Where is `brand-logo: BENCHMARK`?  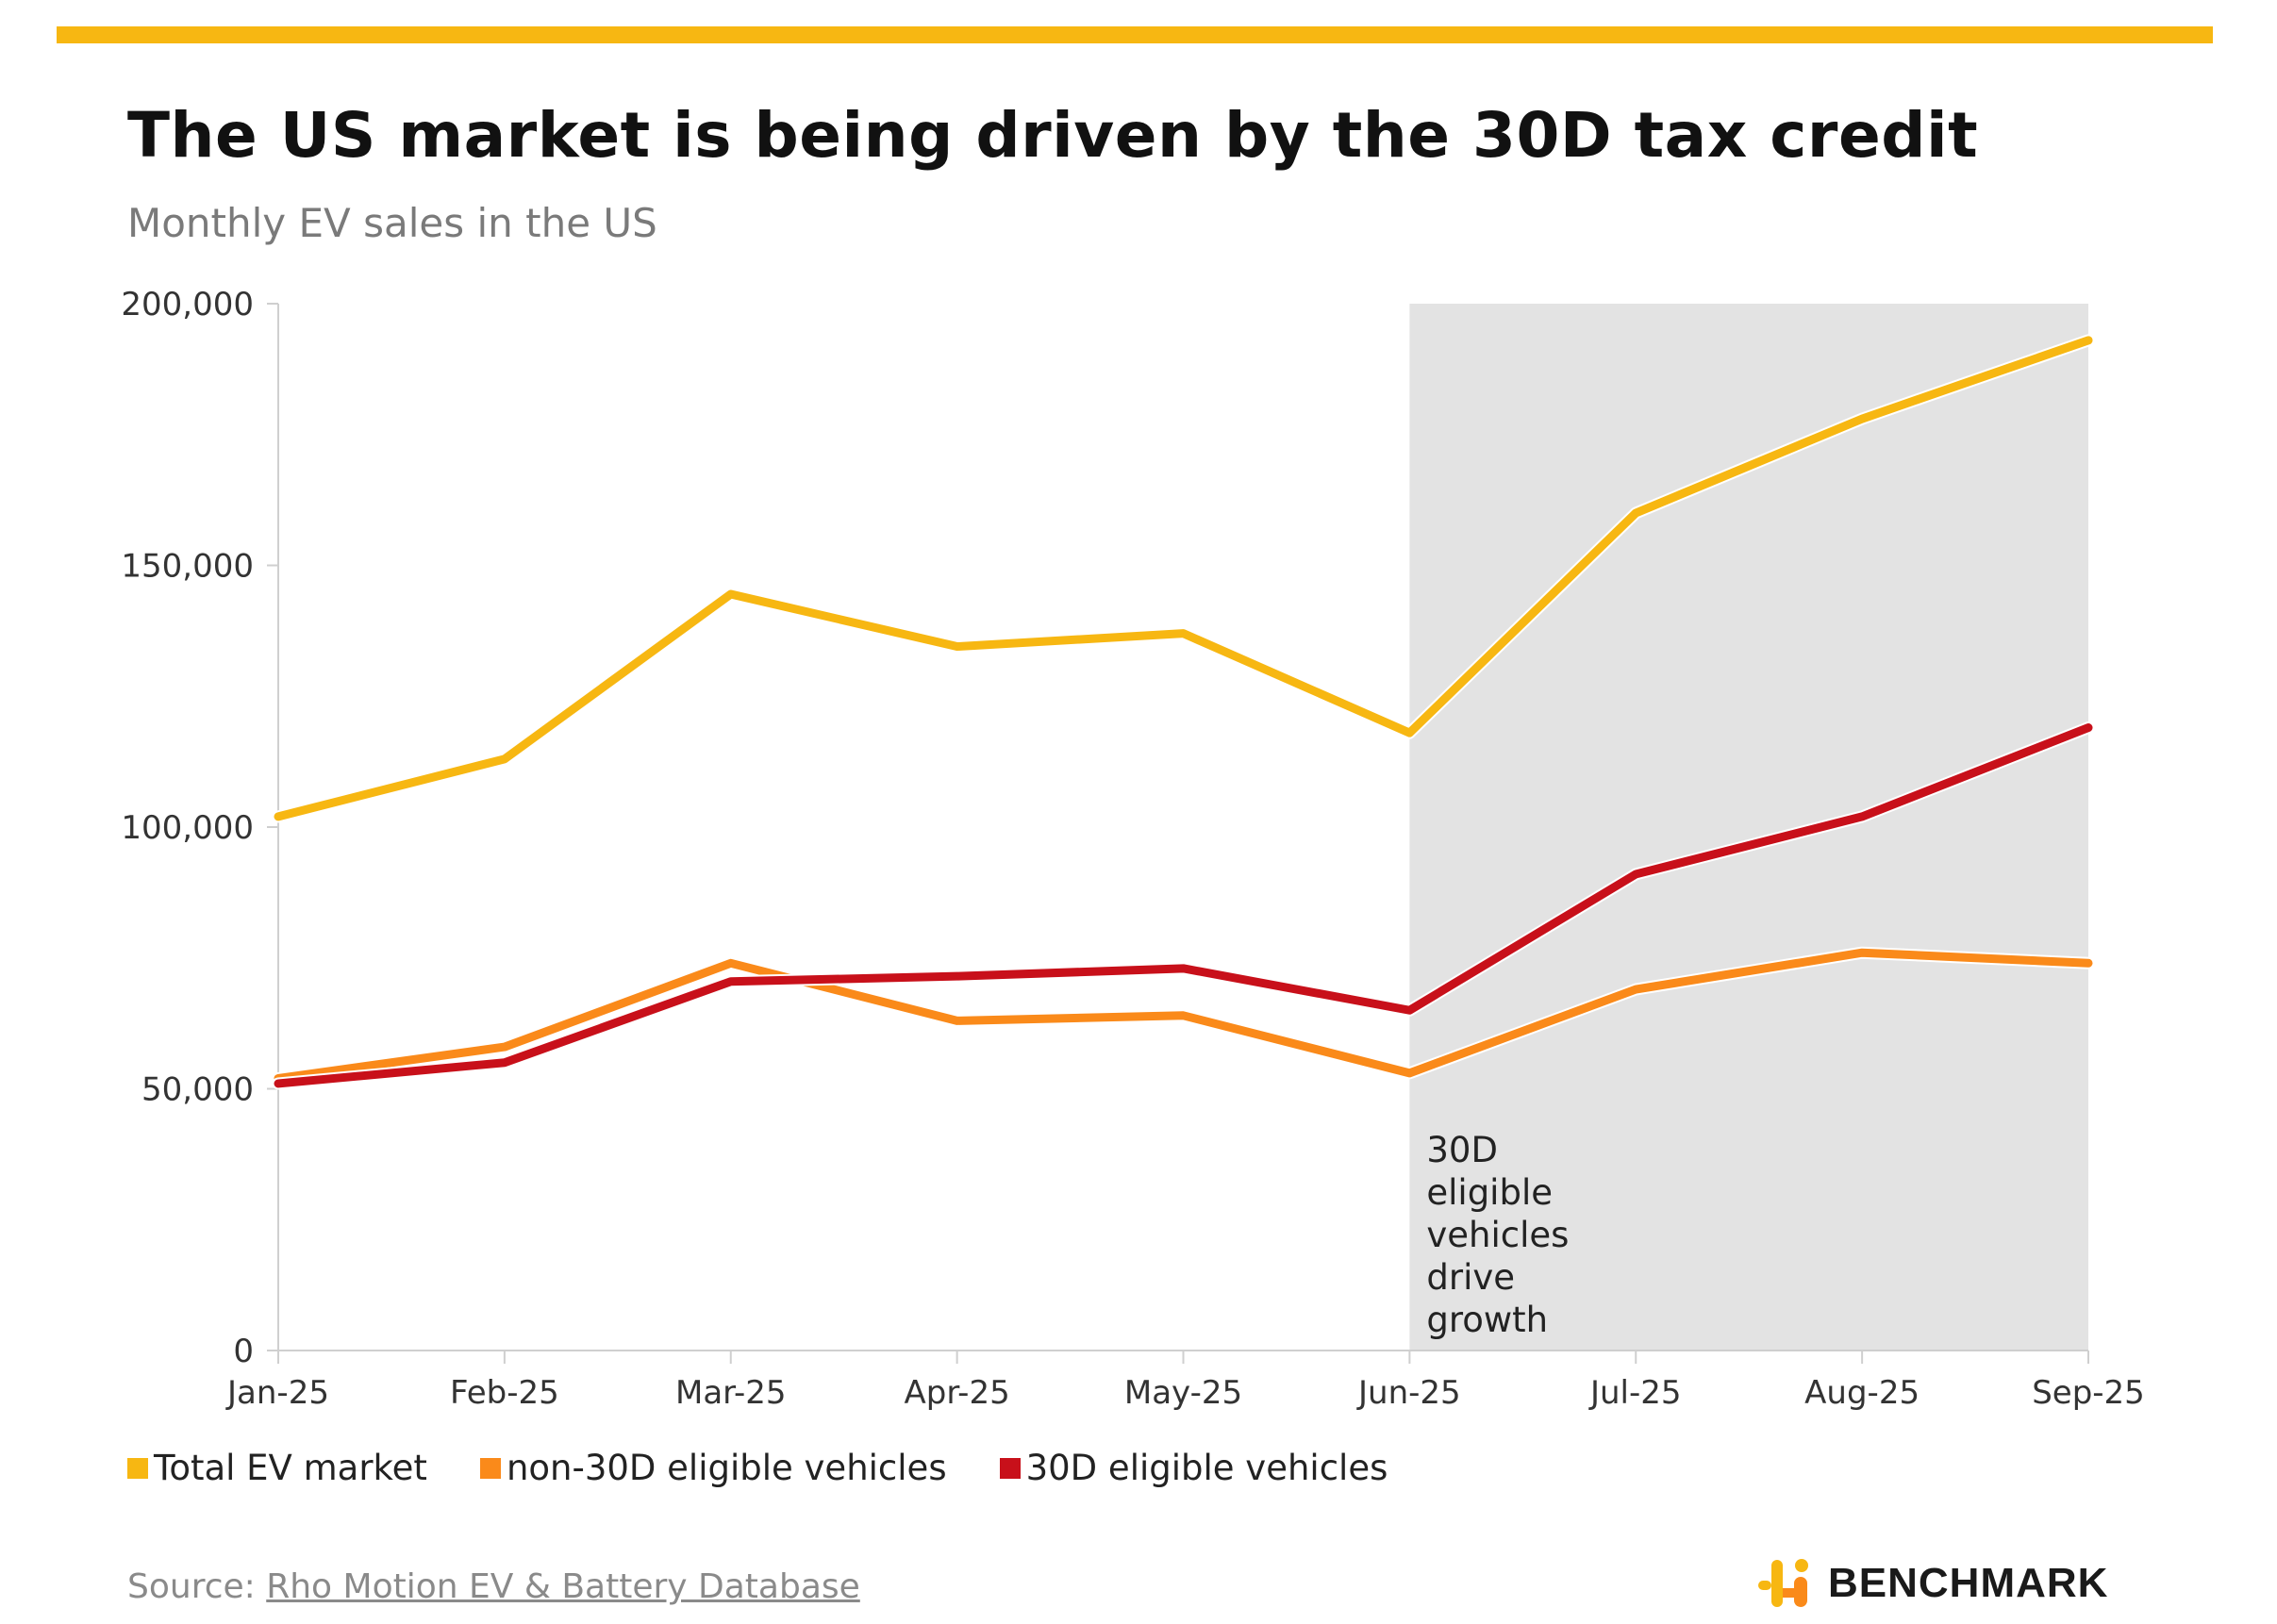
brand-logo: BENCHMARK is located at coordinates (1932, 1583).